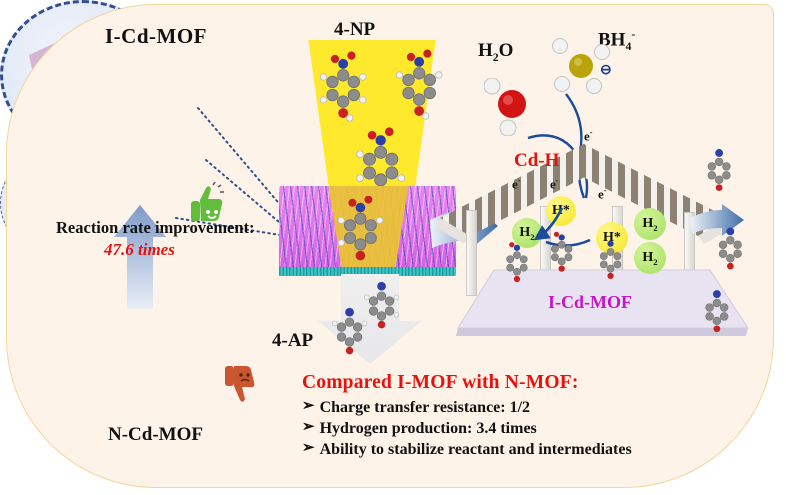 The height and width of the screenshot is (495, 786). What do you see at coordinates (471, 253) in the screenshot?
I see `pavilion-pillar-left` at bounding box center [471, 253].